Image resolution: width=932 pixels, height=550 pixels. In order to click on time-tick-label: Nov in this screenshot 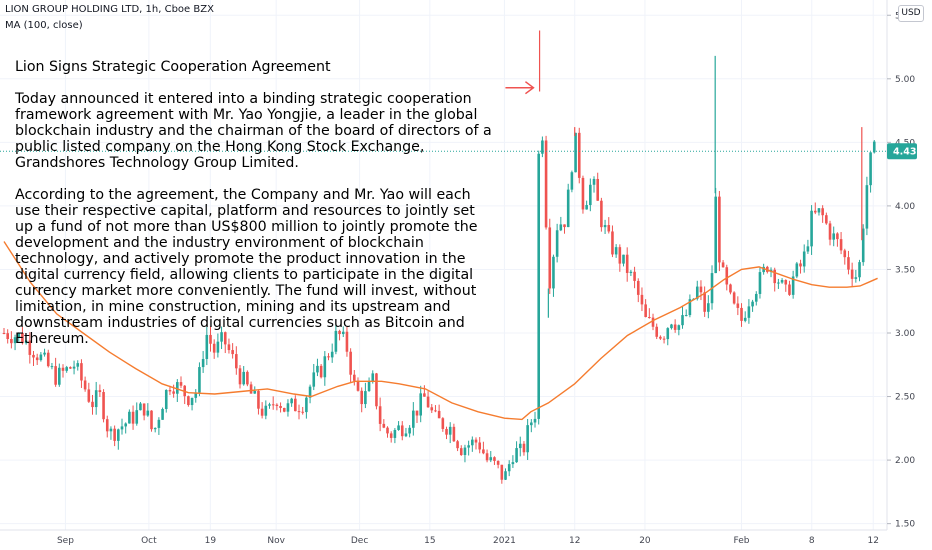, I will do `click(276, 541)`.